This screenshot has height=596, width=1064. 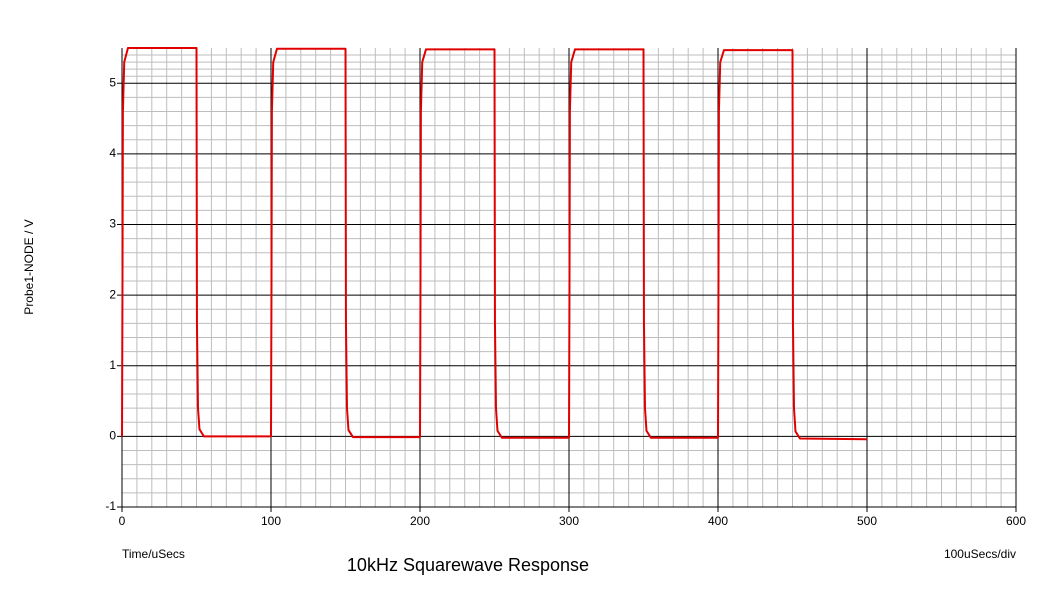 What do you see at coordinates (153, 554) in the screenshot?
I see `x-axis-label: Time/uSecs` at bounding box center [153, 554].